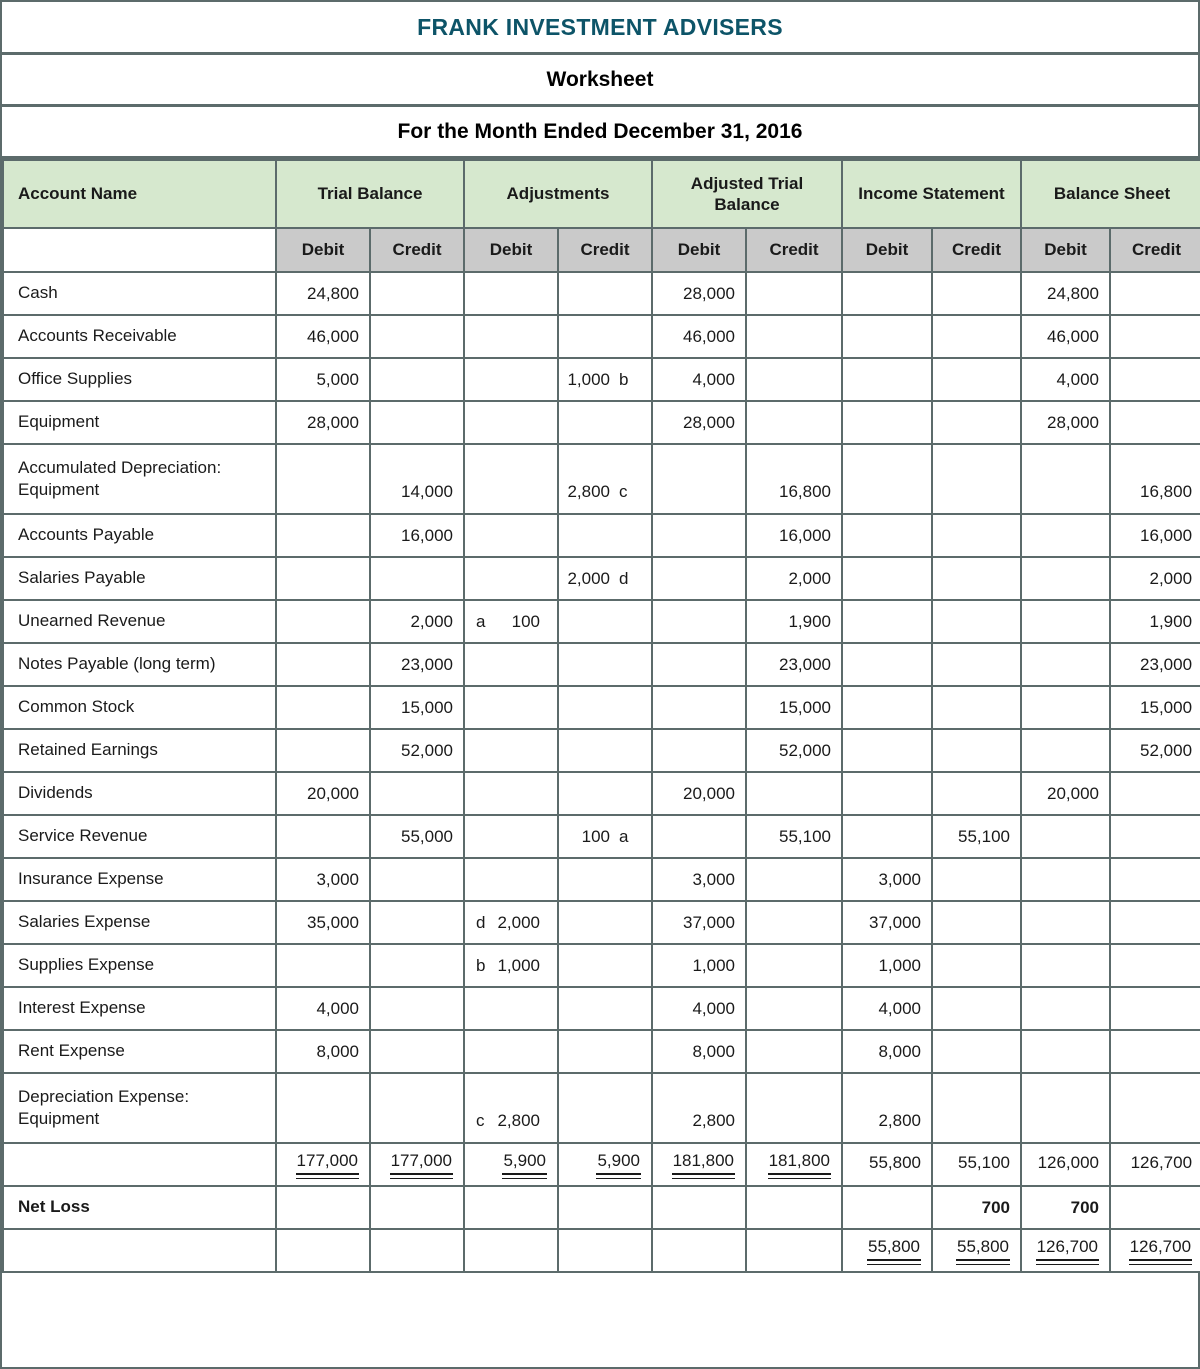 Image resolution: width=1200 pixels, height=1369 pixels. Describe the element at coordinates (1171, 621) in the screenshot. I see `cell-value: 1,900` at that location.